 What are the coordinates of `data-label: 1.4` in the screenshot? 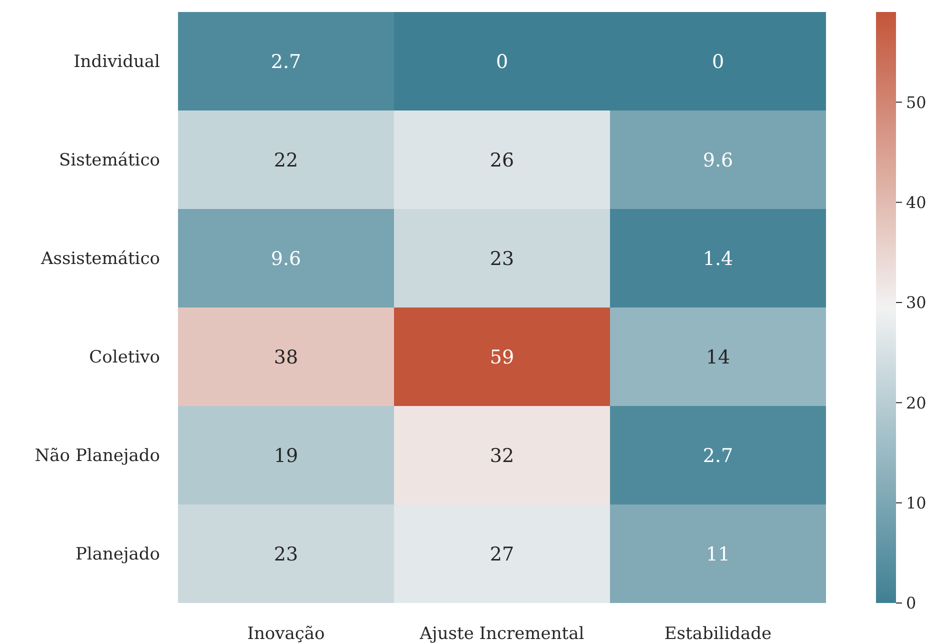 It's located at (718, 259).